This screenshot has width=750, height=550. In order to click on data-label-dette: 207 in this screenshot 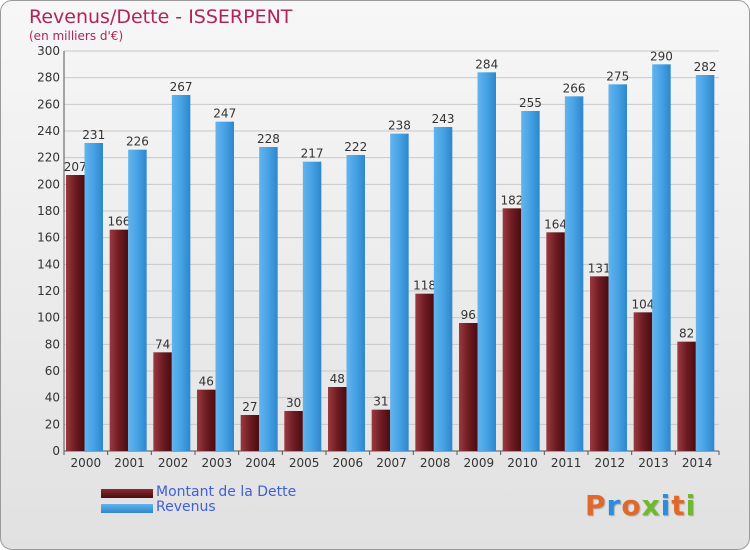, I will do `click(75, 167)`.